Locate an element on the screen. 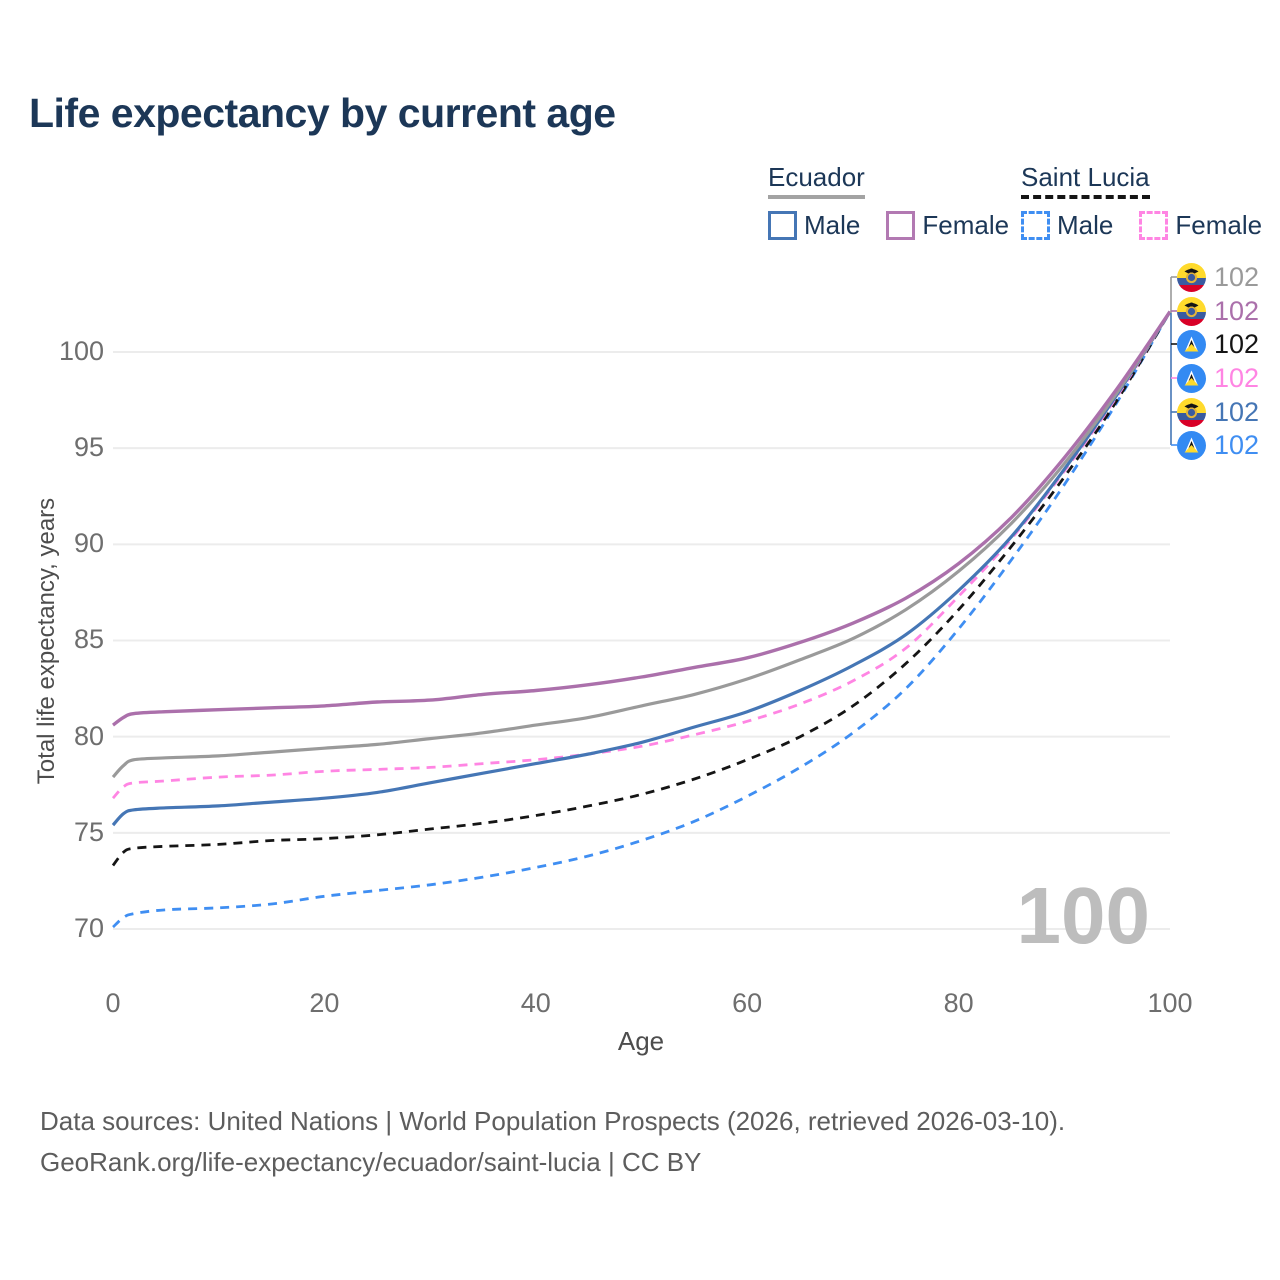 This screenshot has width=1280, height=1280. x-tick-label: 0 is located at coordinates (113, 1003).